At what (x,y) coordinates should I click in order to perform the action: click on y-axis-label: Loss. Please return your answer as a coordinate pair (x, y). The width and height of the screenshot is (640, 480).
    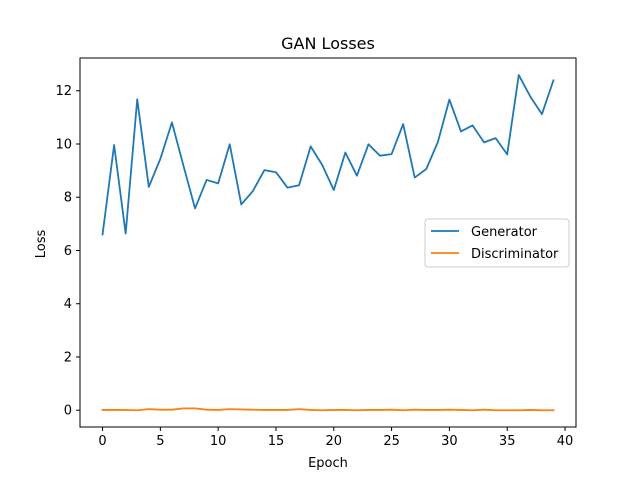
    Looking at the image, I should click on (41, 244).